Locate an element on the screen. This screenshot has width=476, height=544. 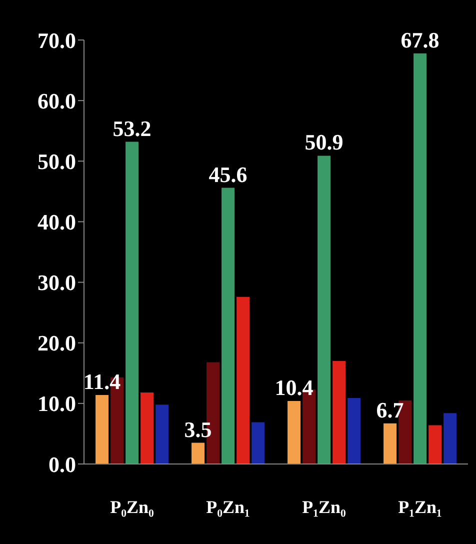
y-tick-label: 0.0 is located at coordinates (62, 464).